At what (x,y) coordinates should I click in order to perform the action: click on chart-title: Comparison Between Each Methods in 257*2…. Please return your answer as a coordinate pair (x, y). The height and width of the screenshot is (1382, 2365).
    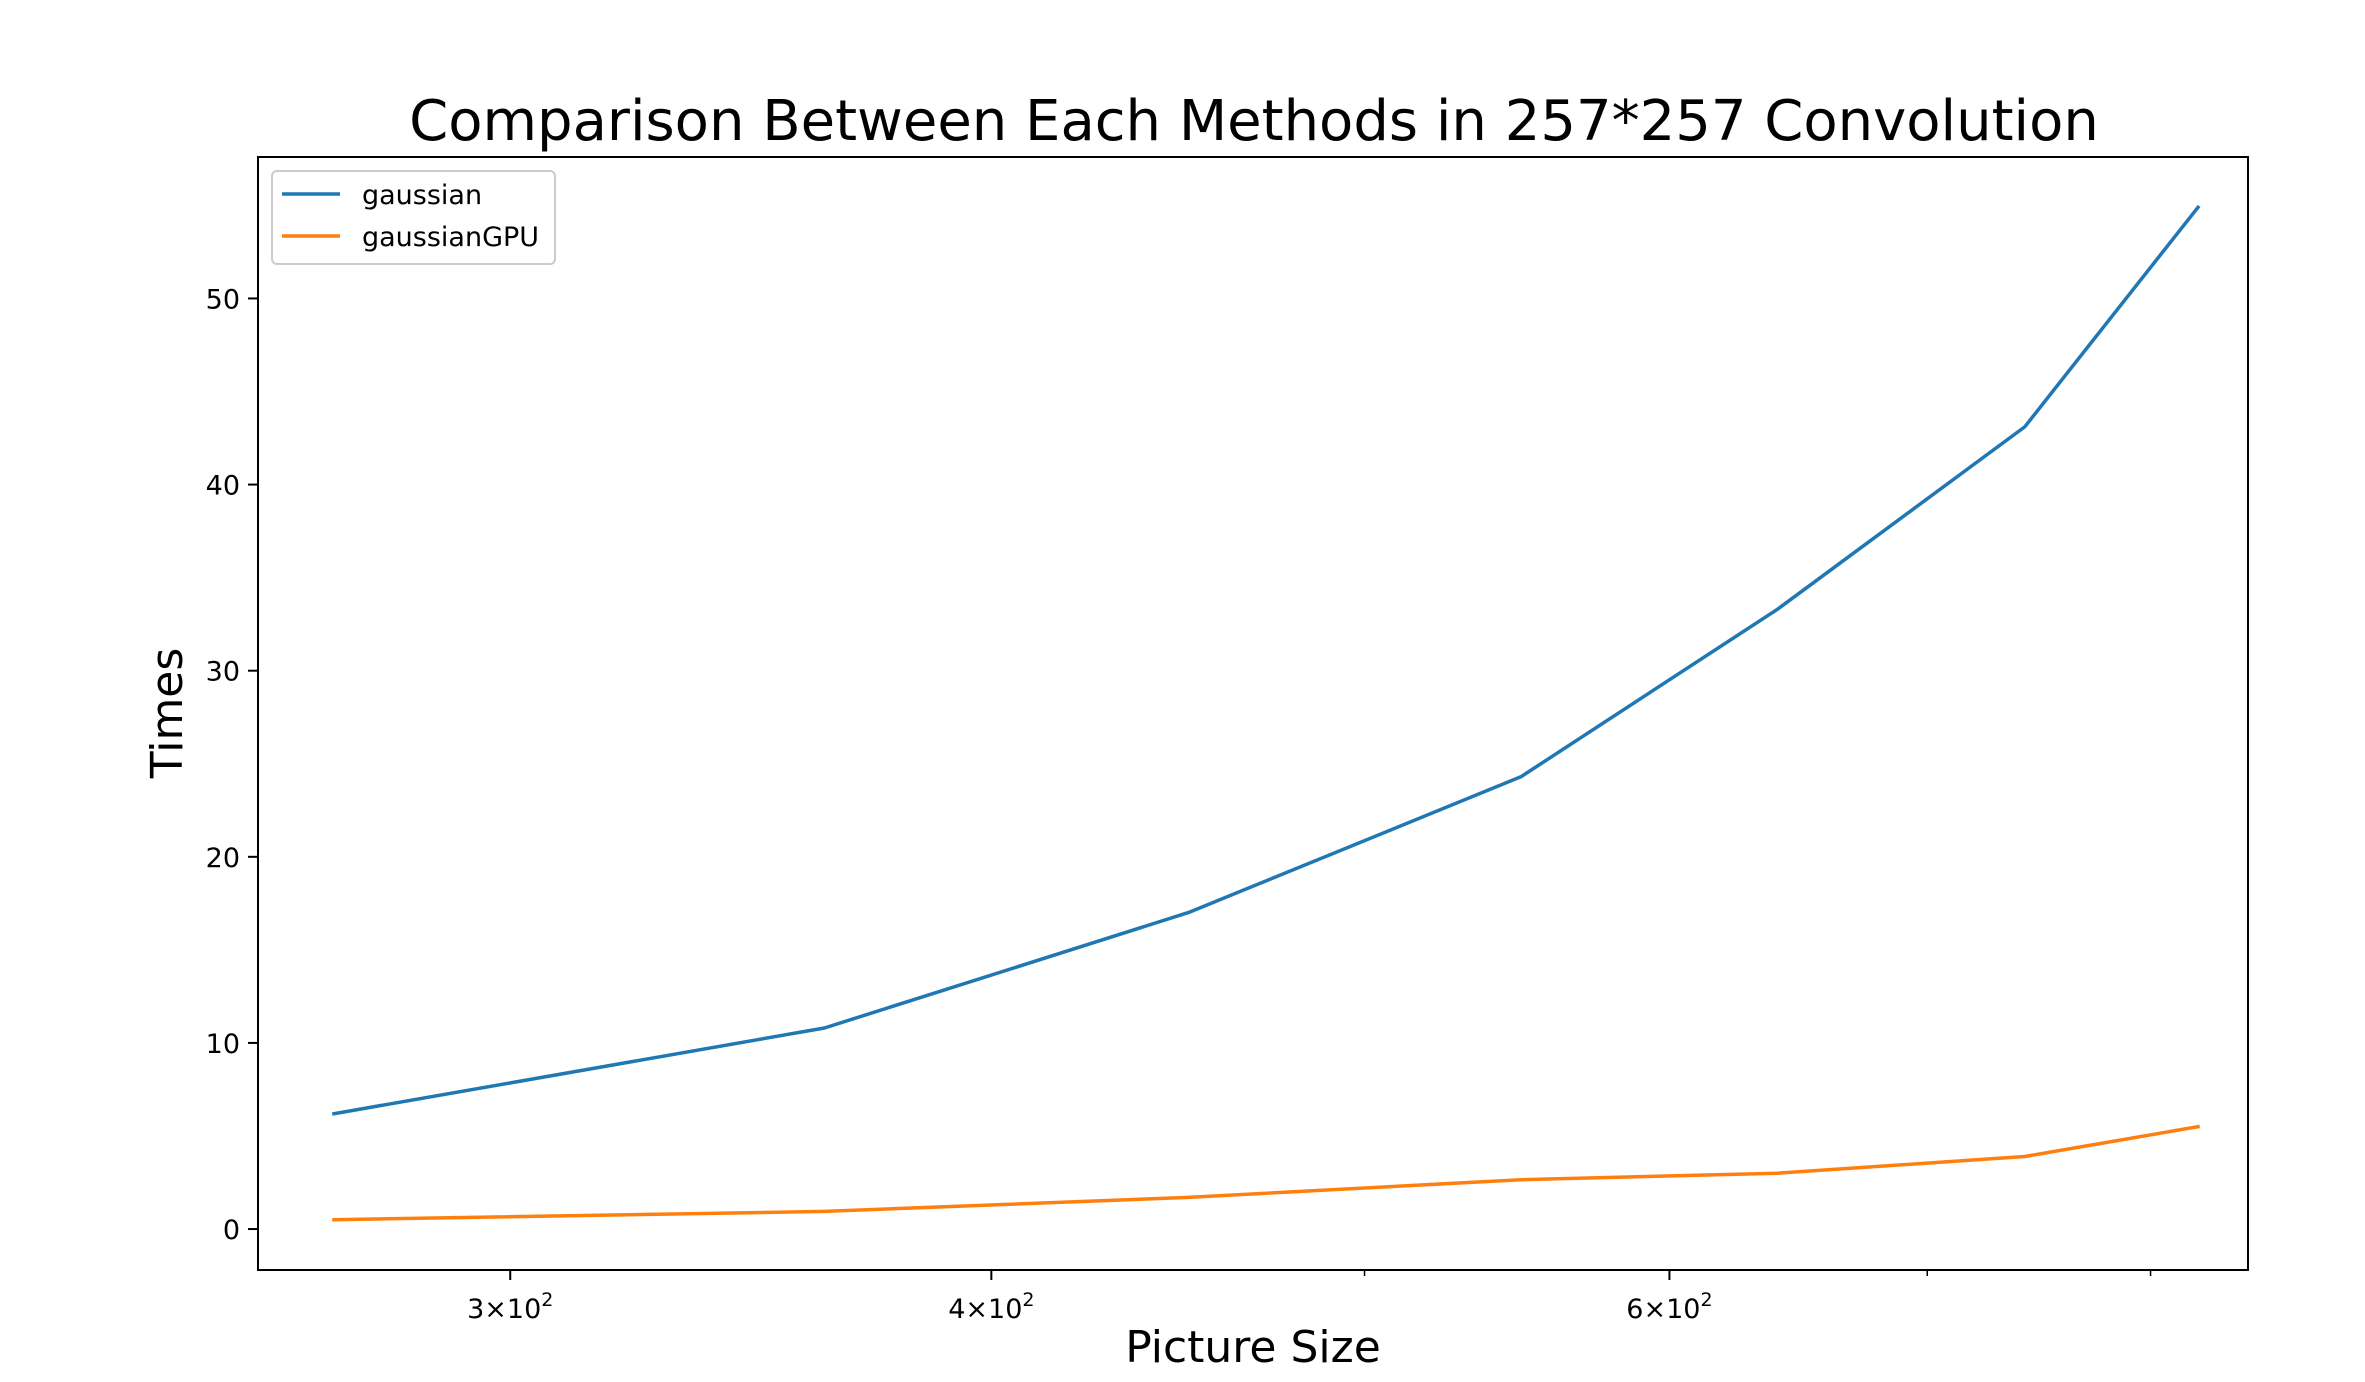
    Looking at the image, I should click on (1254, 121).